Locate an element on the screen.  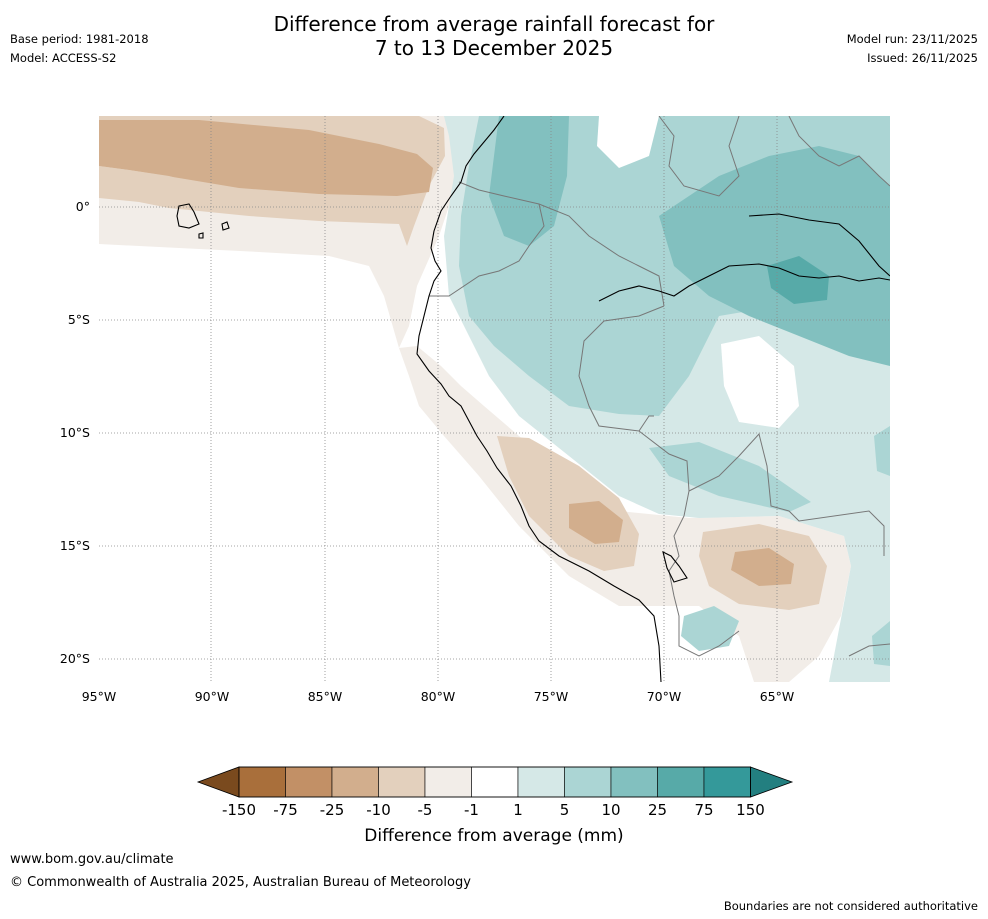
border-colombia-peru is located at coordinates (561, 244).